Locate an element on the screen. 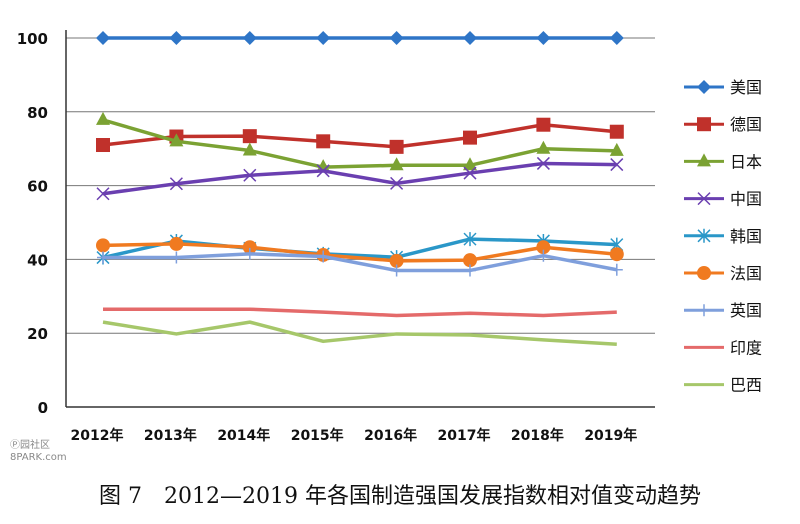  x-tick-label: 2014年 is located at coordinates (243, 435).